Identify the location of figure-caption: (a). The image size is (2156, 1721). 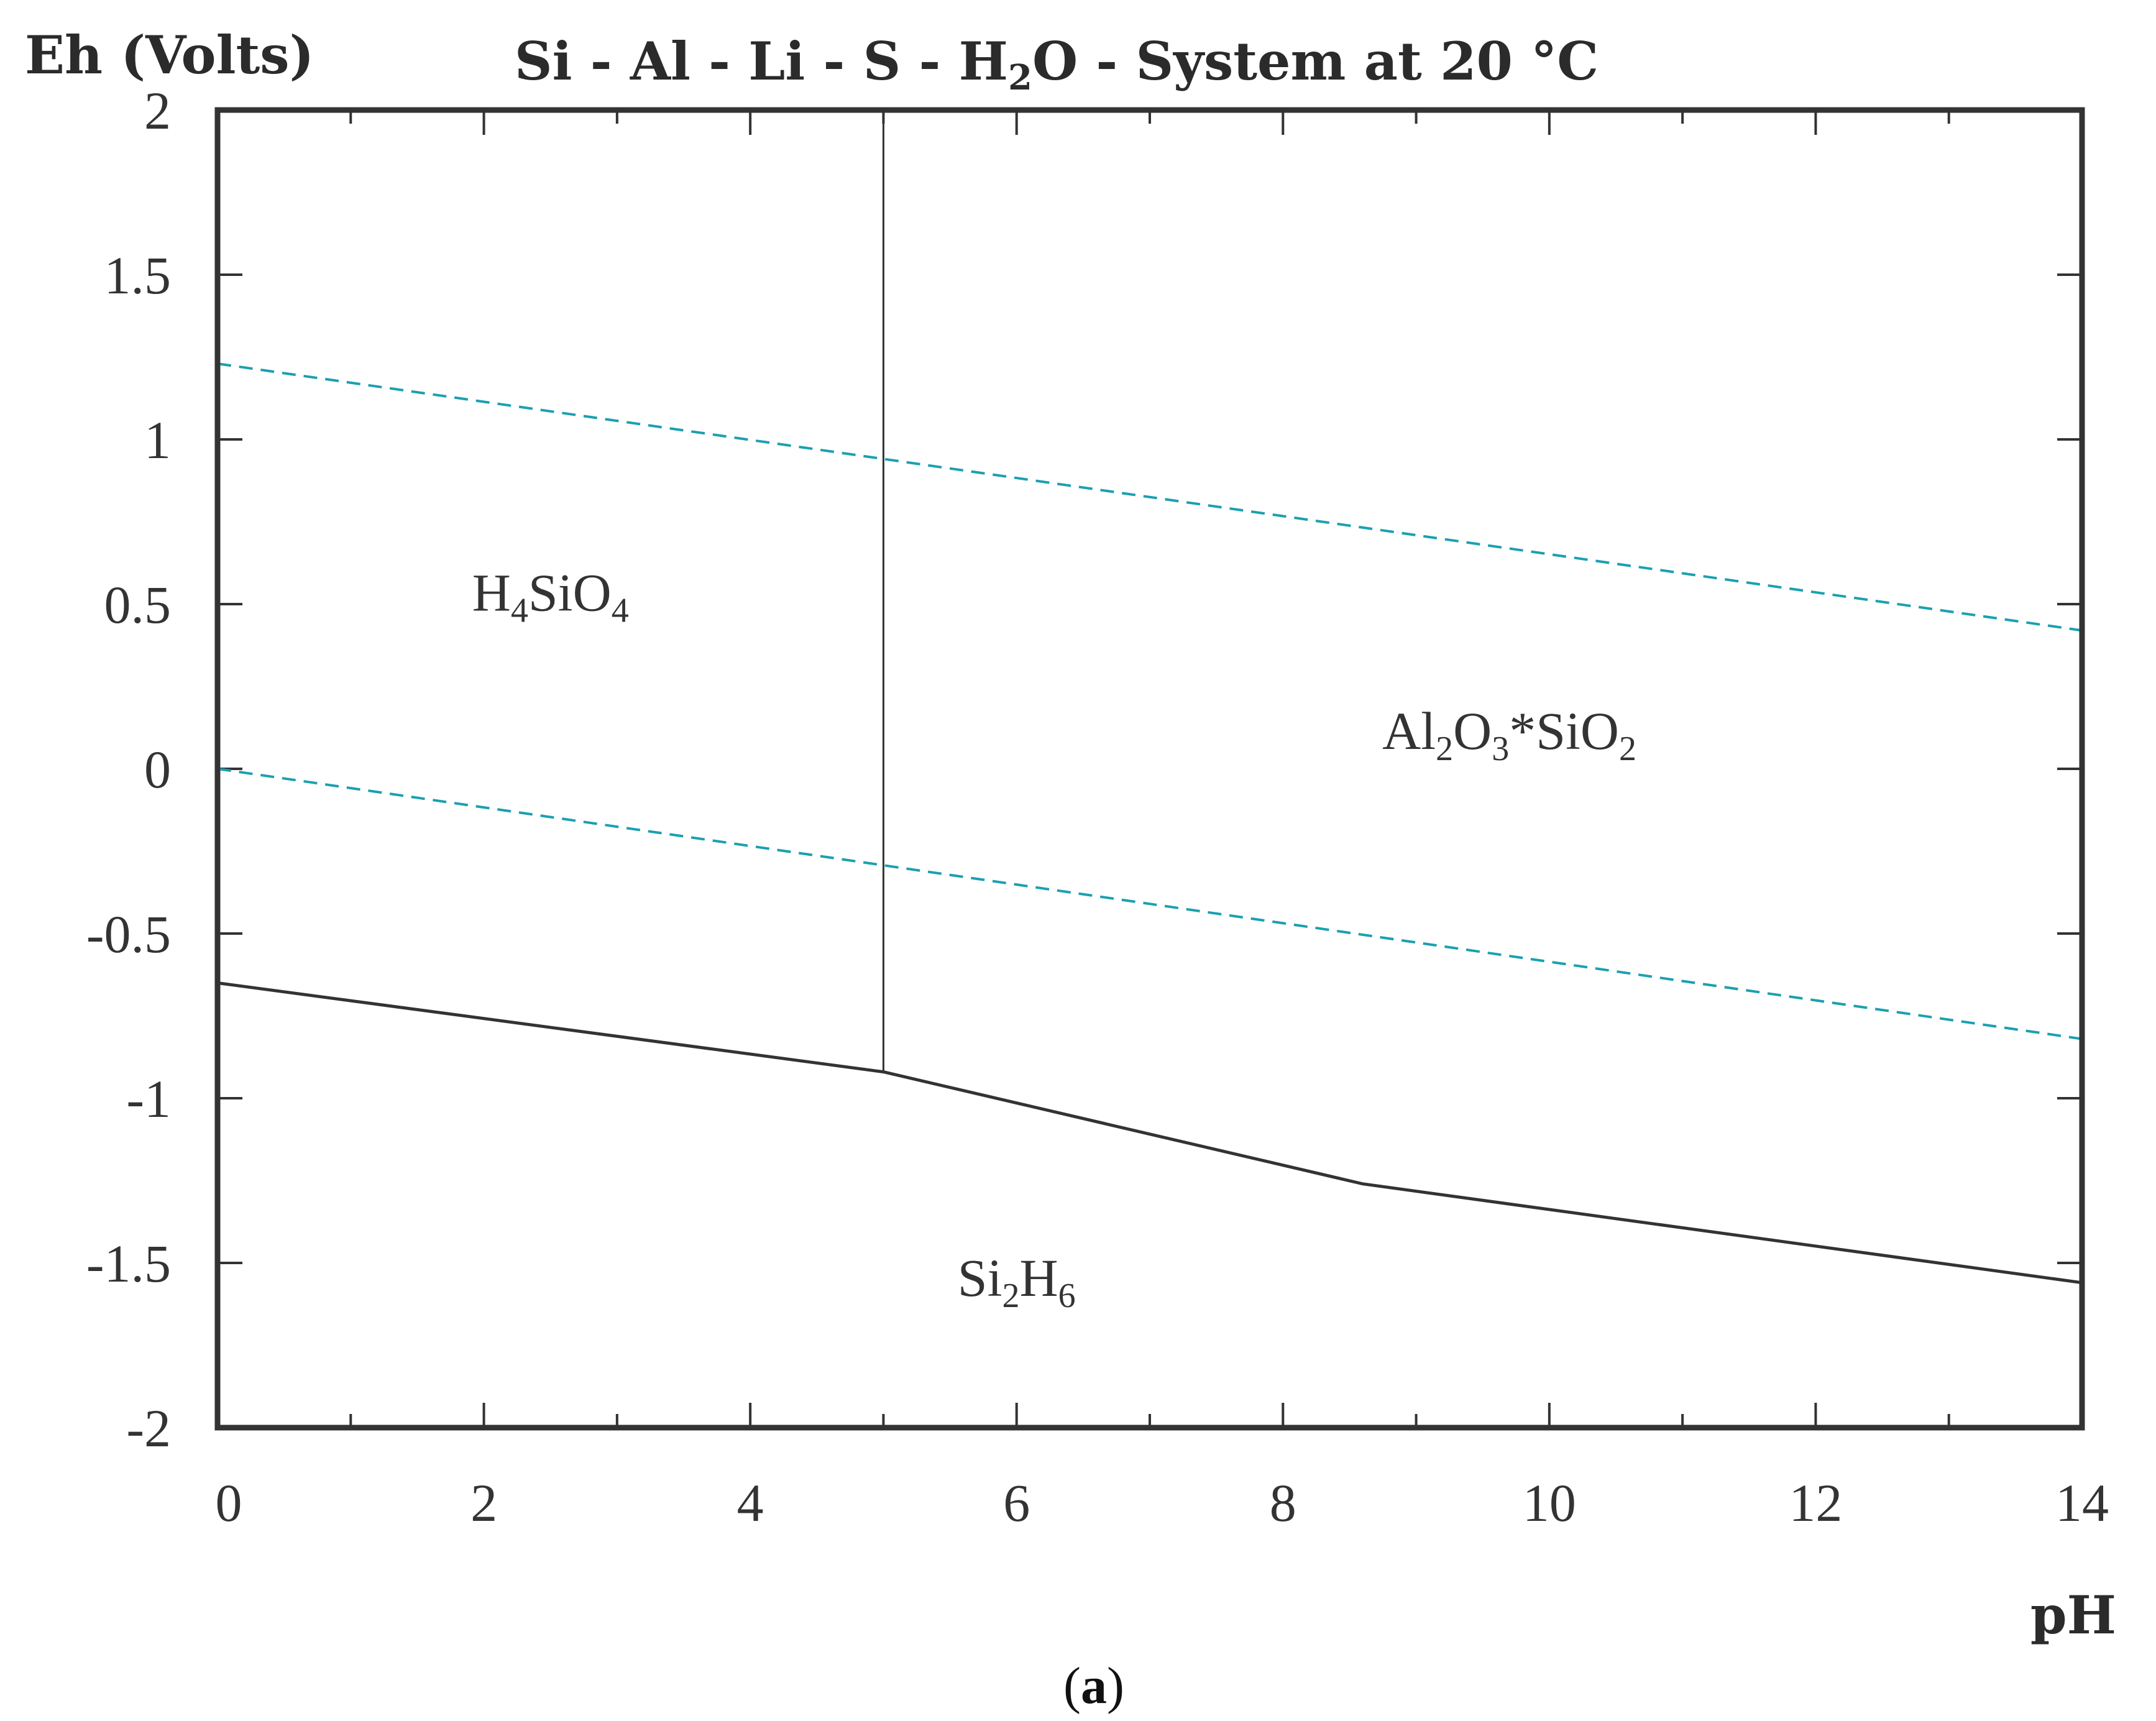
(1093, 1686).